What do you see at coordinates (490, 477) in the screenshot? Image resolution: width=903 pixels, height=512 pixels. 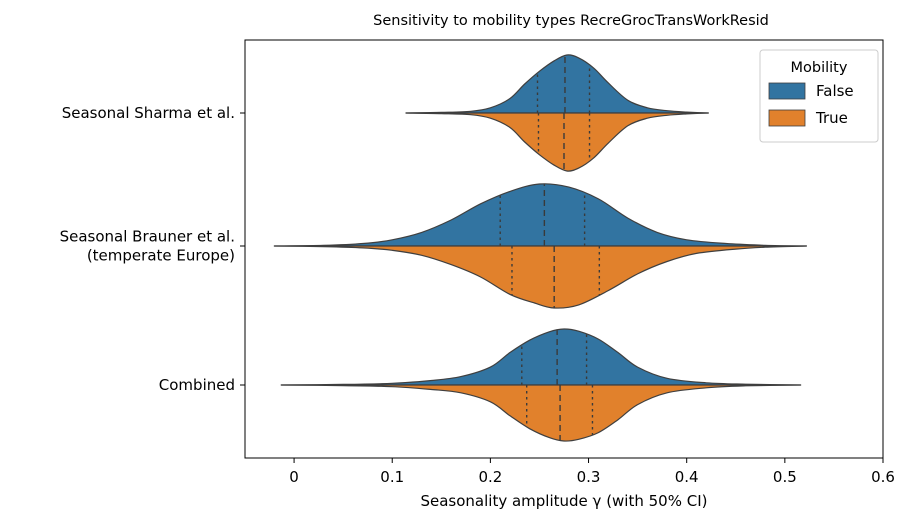 I see `x-tick-label: 0.2` at bounding box center [490, 477].